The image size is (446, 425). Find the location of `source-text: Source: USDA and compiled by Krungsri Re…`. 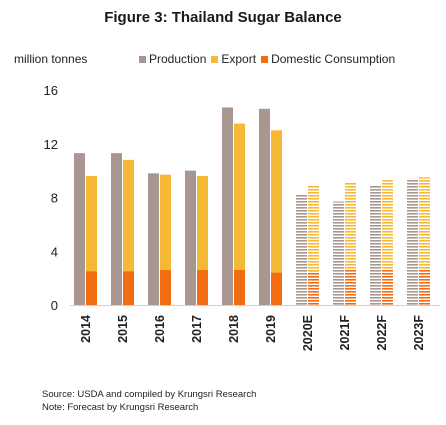

source-text: Source: USDA and compiled by Krungsri Re… is located at coordinates (149, 394).